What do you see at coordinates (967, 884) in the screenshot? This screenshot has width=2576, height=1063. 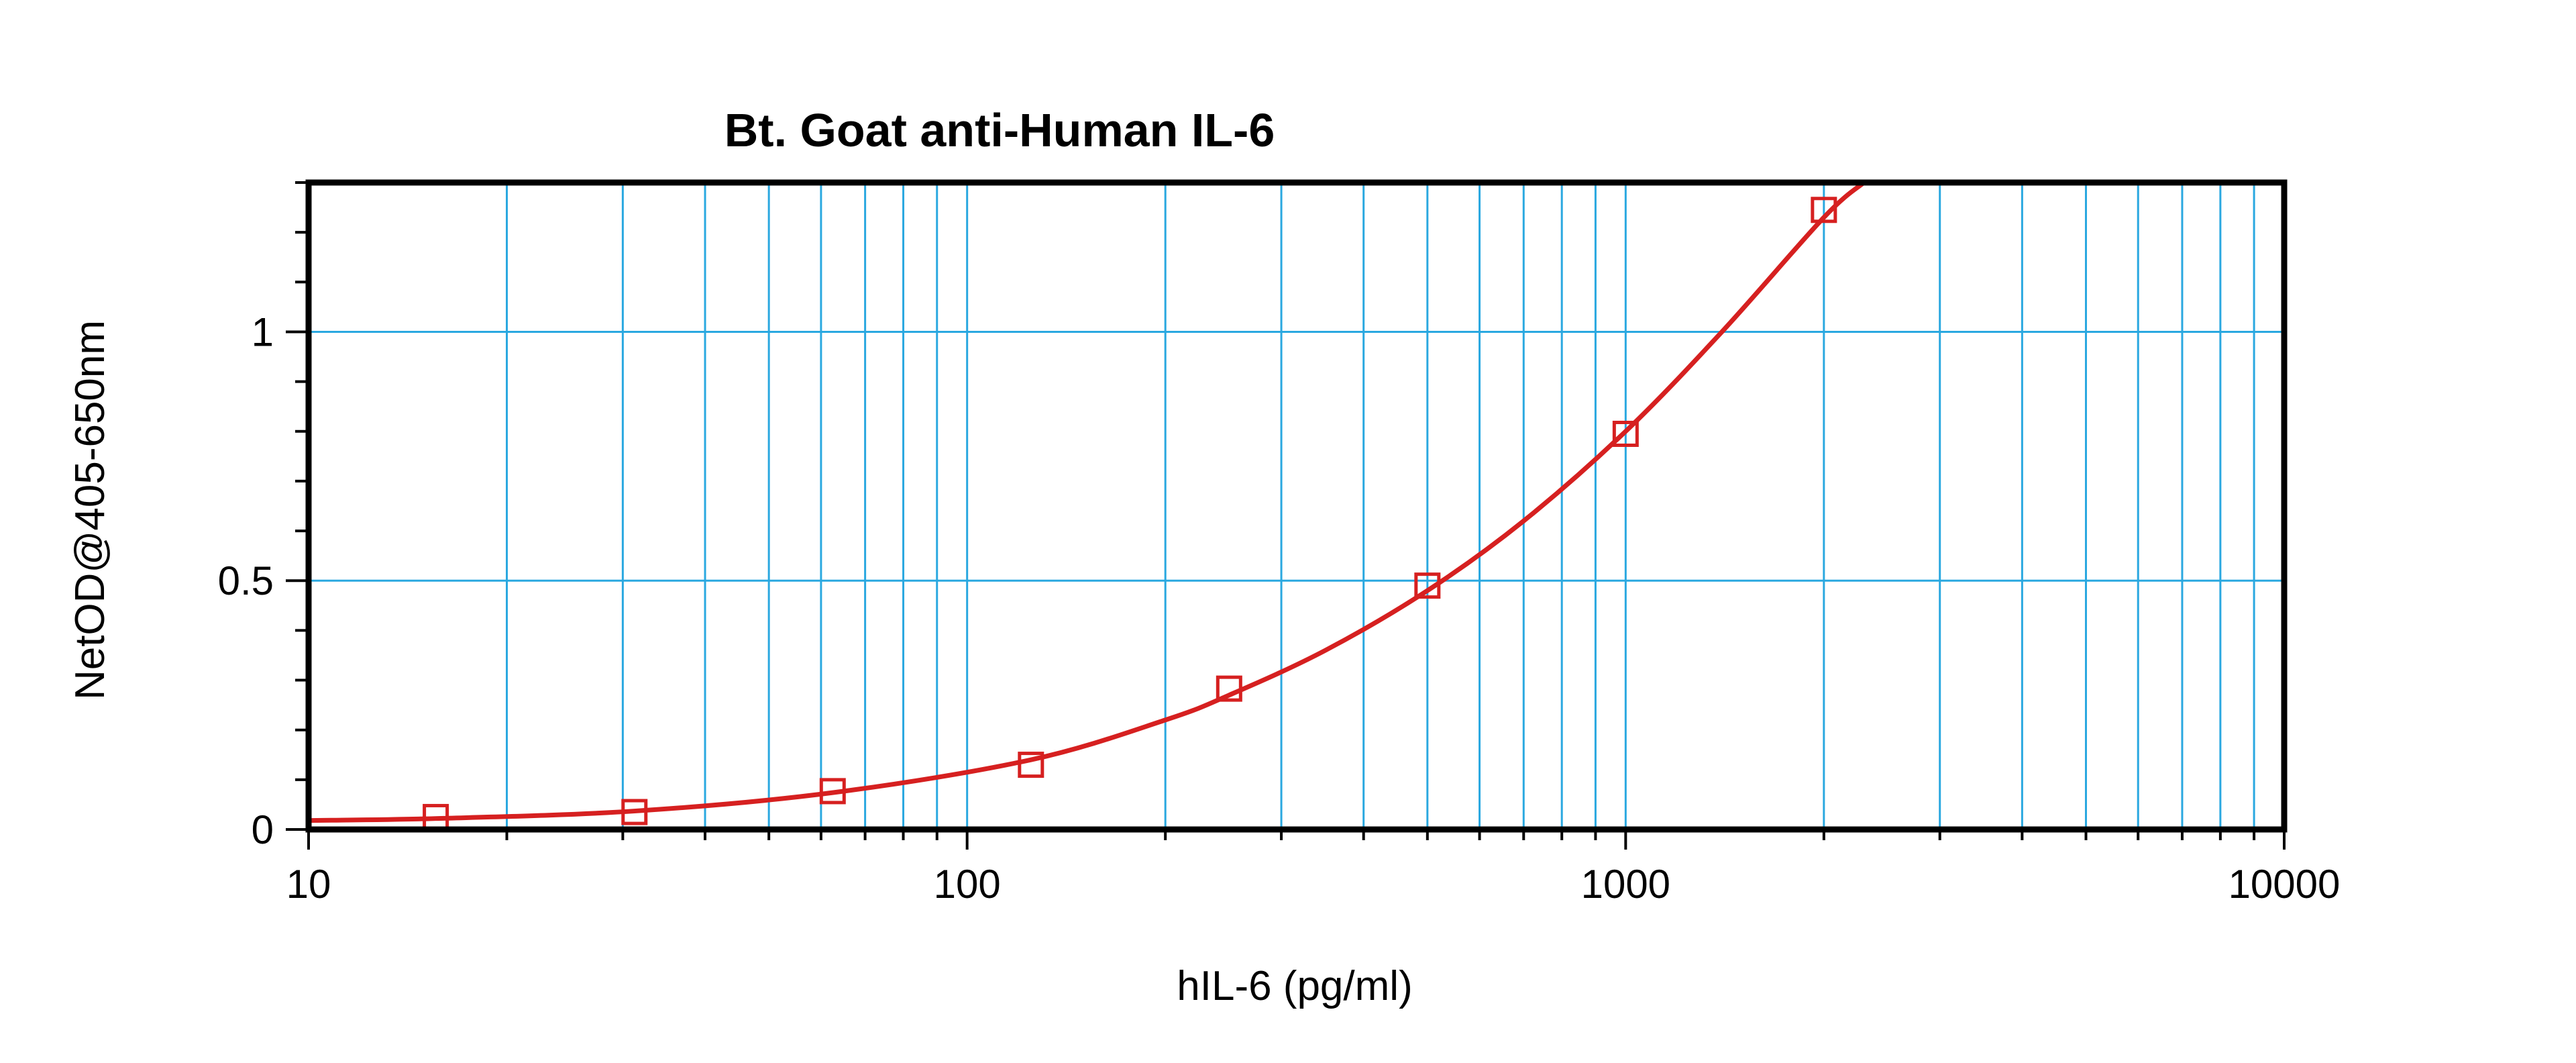 I see `x-tick-label: 100` at bounding box center [967, 884].